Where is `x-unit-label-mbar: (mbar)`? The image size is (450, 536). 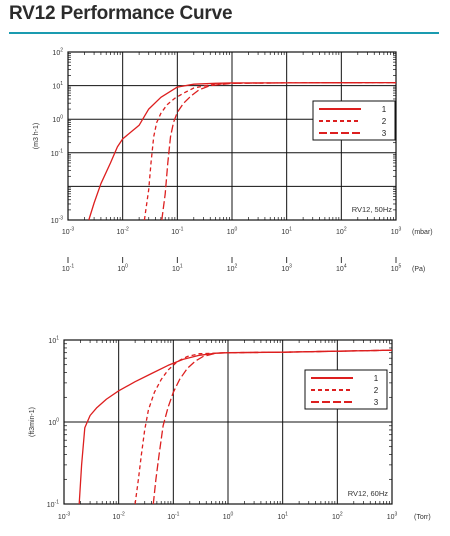
x-unit-label-mbar: (mbar) is located at coordinates (422, 232).